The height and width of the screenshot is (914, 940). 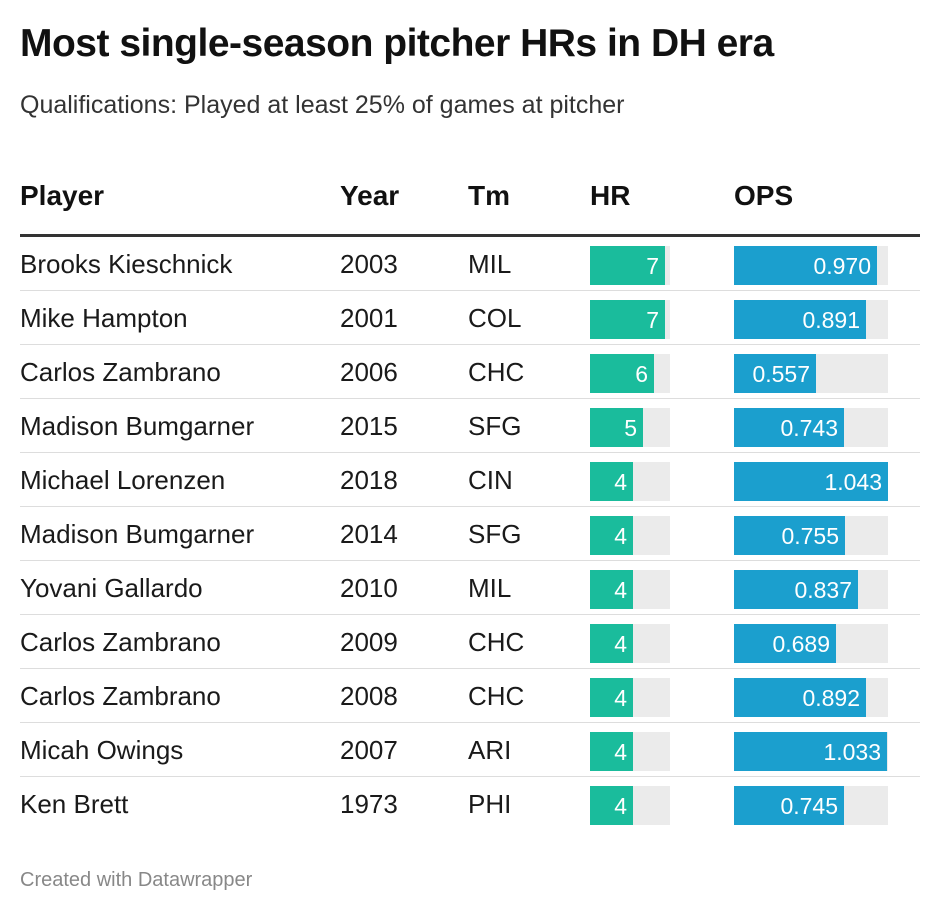 I want to click on ops-bar: 0.743, so click(x=789, y=427).